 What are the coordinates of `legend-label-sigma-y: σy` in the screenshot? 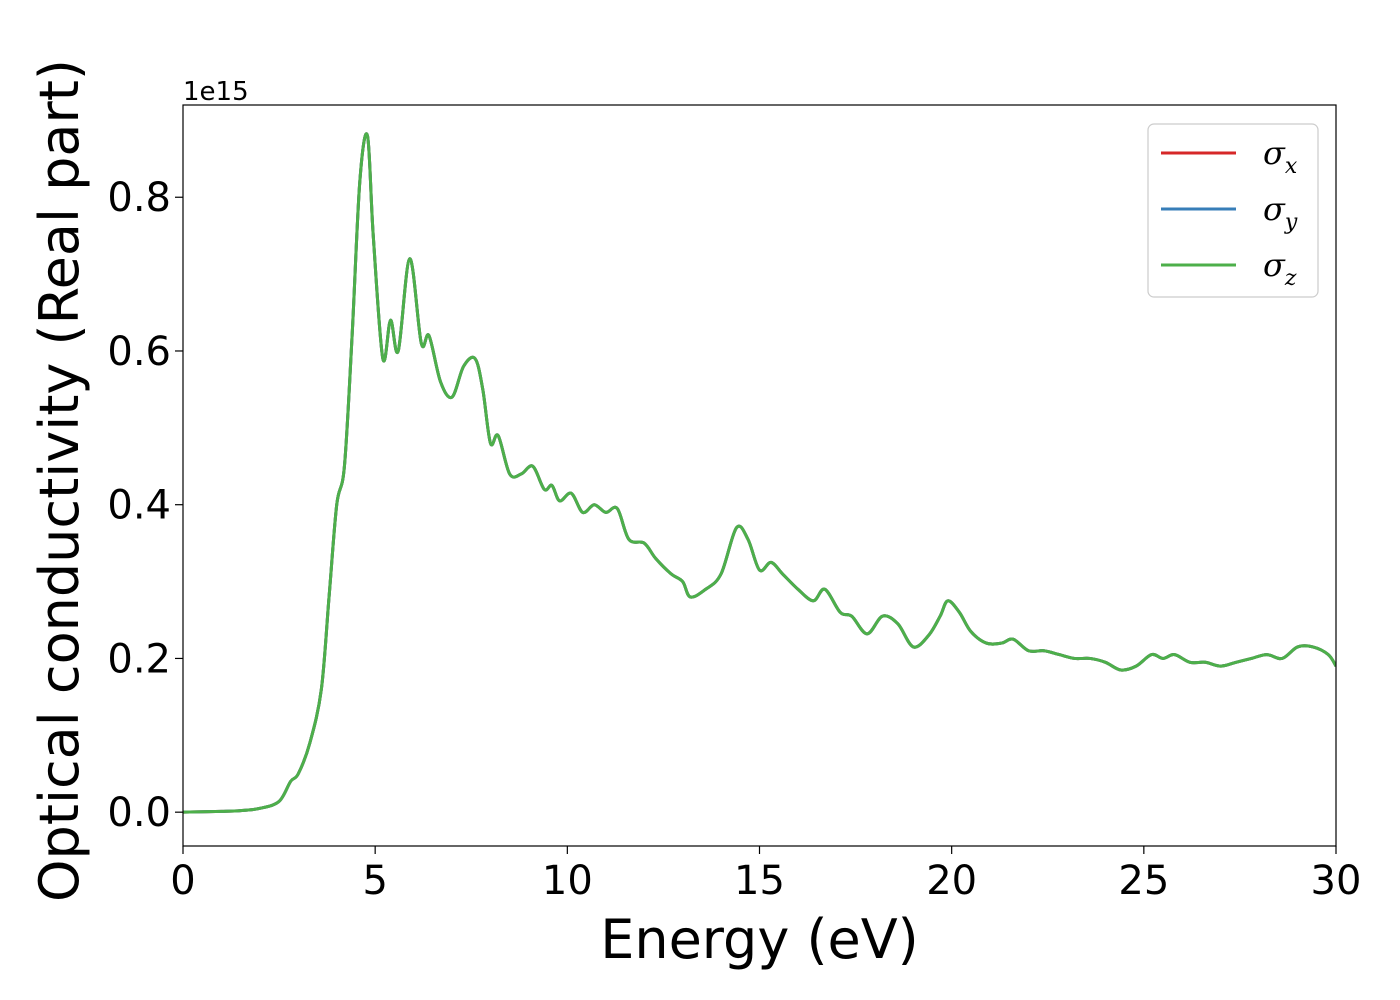 It's located at (1280, 212).